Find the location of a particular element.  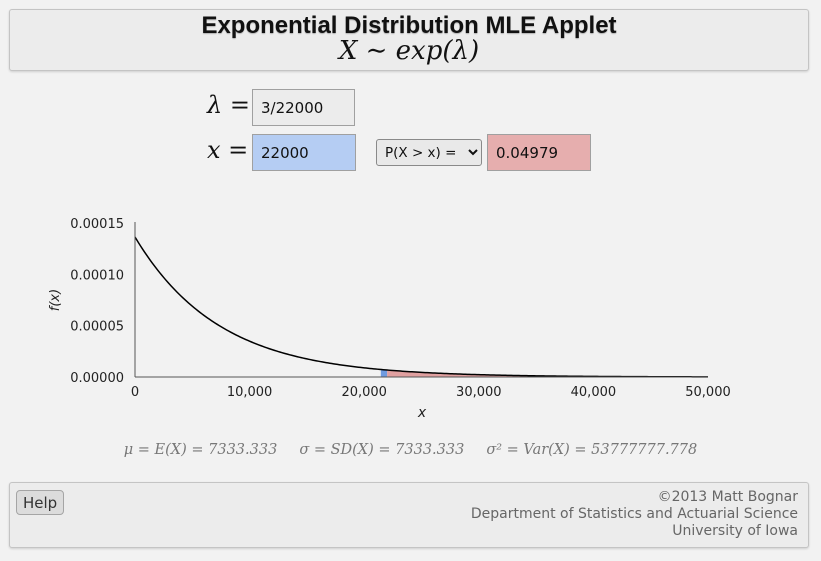

sd-stat: σ = SD(X) = 7333.333 is located at coordinates (382, 450).